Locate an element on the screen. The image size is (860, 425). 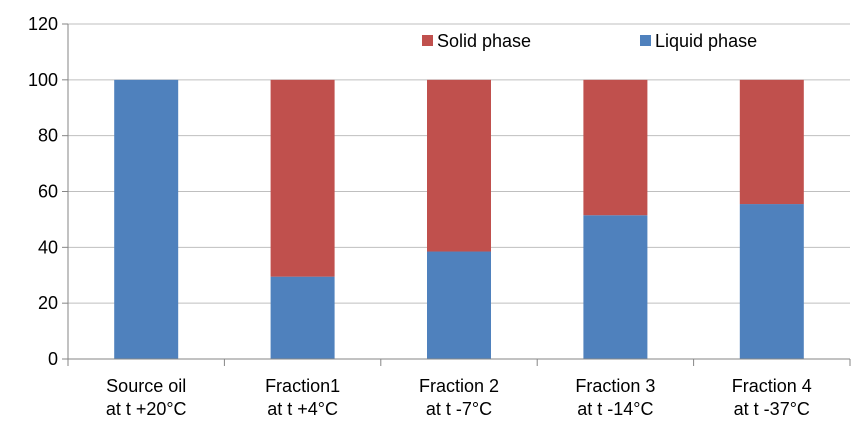
legend-label: Liquid phase is located at coordinates (706, 41).